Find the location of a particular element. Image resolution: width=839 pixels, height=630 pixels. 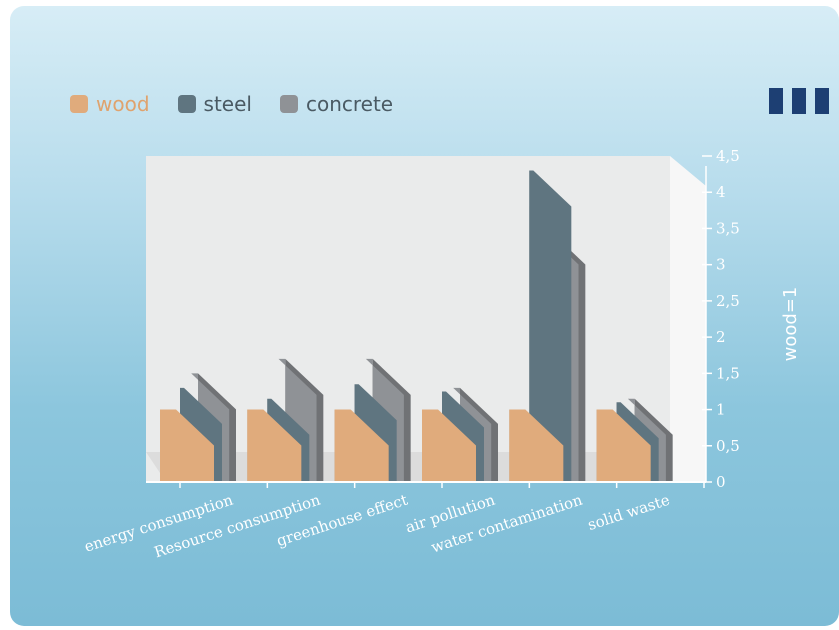

y-tick-label-5: 2,5 is located at coordinates (728, 301).